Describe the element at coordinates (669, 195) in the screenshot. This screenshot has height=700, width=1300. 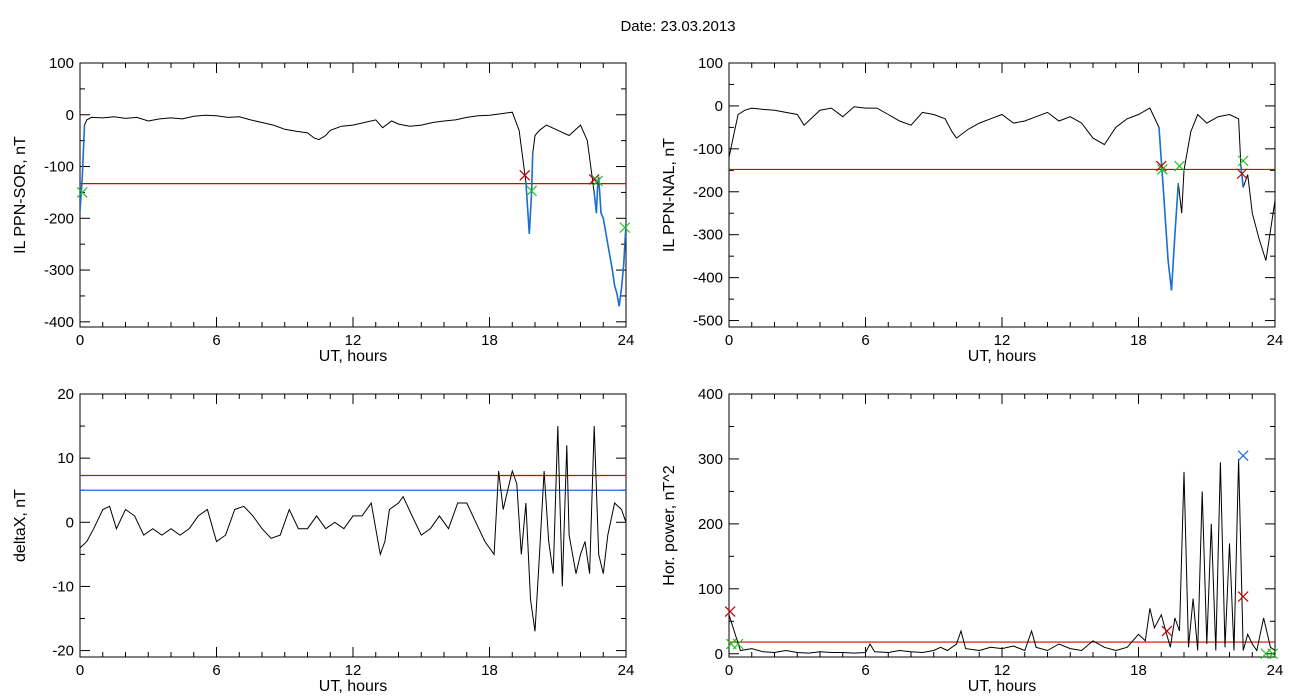
I see `y-axis-label: IL PPN-NAL, nT` at that location.